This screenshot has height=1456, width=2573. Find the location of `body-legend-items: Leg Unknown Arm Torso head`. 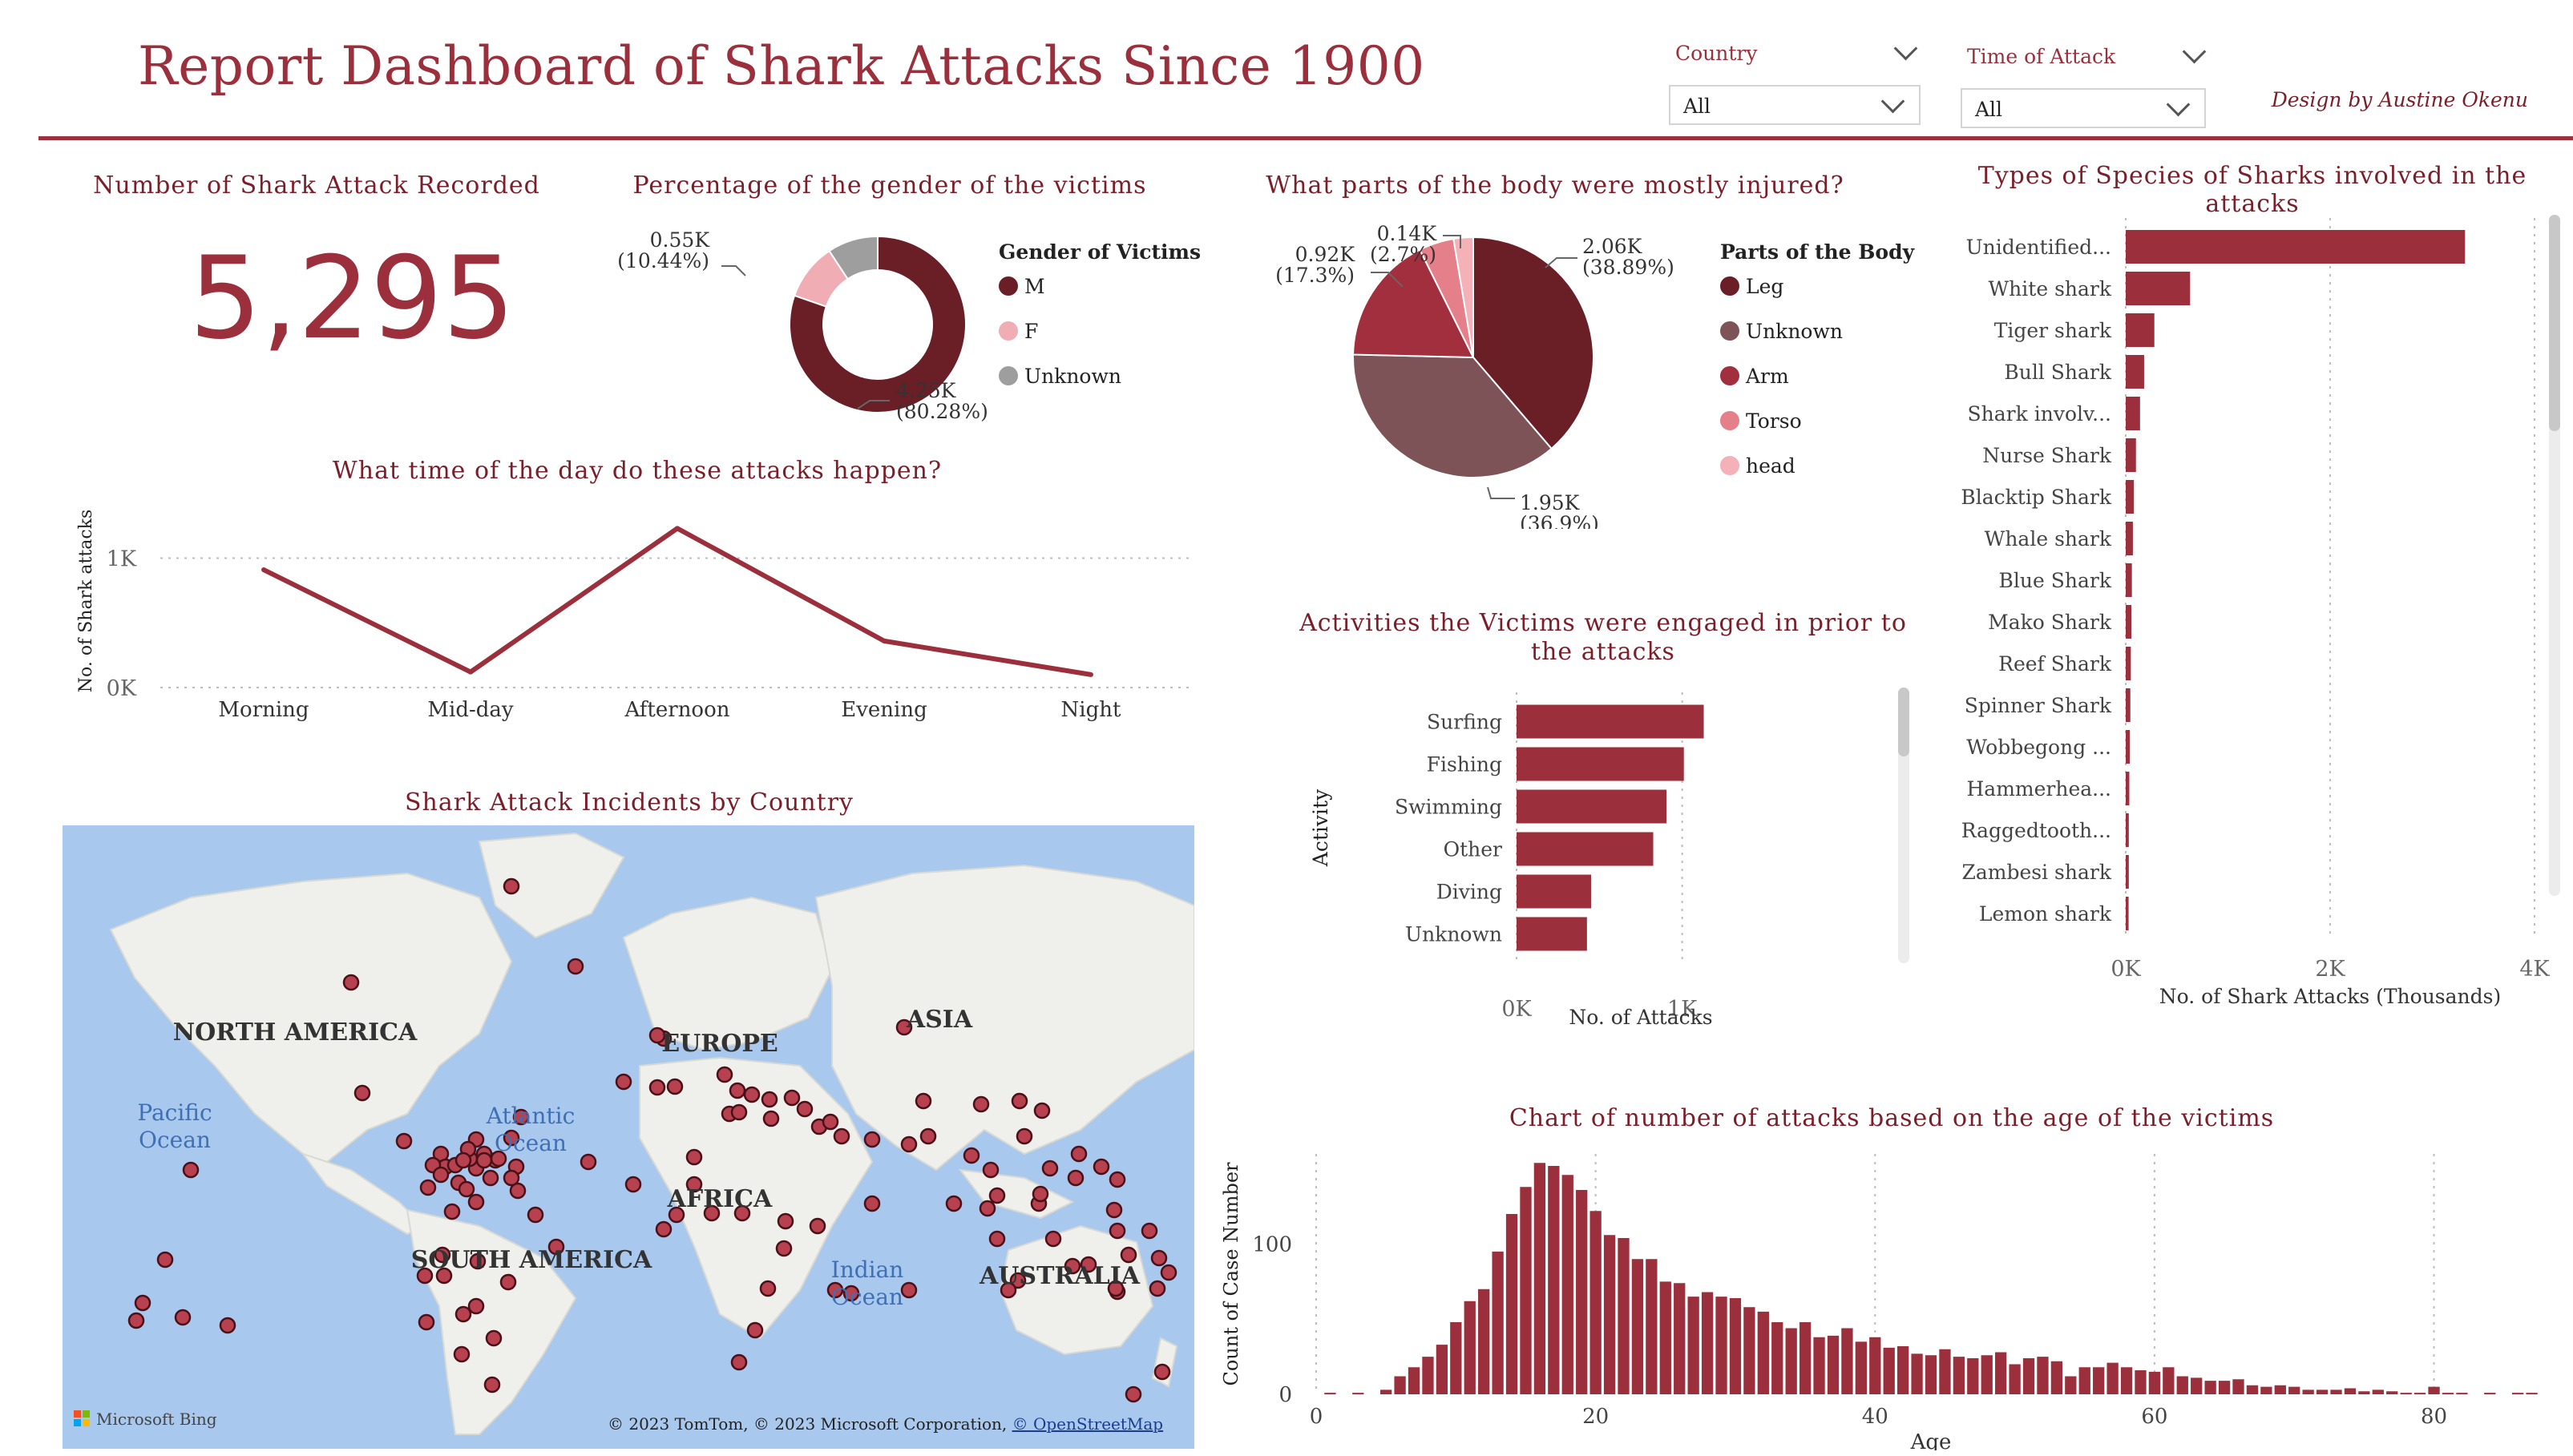

body-legend-items: Leg Unknown Arm Torso head is located at coordinates (1817, 376).